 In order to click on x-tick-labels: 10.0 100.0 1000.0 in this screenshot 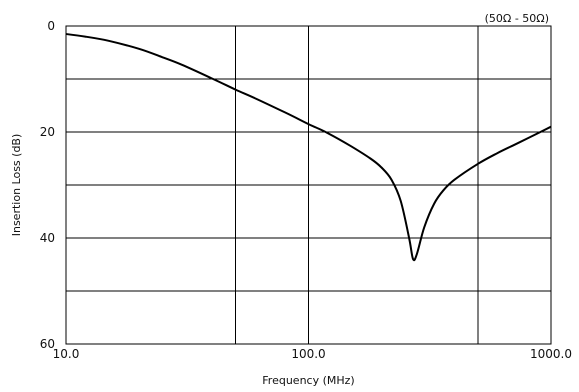, I will do `click(312, 354)`.